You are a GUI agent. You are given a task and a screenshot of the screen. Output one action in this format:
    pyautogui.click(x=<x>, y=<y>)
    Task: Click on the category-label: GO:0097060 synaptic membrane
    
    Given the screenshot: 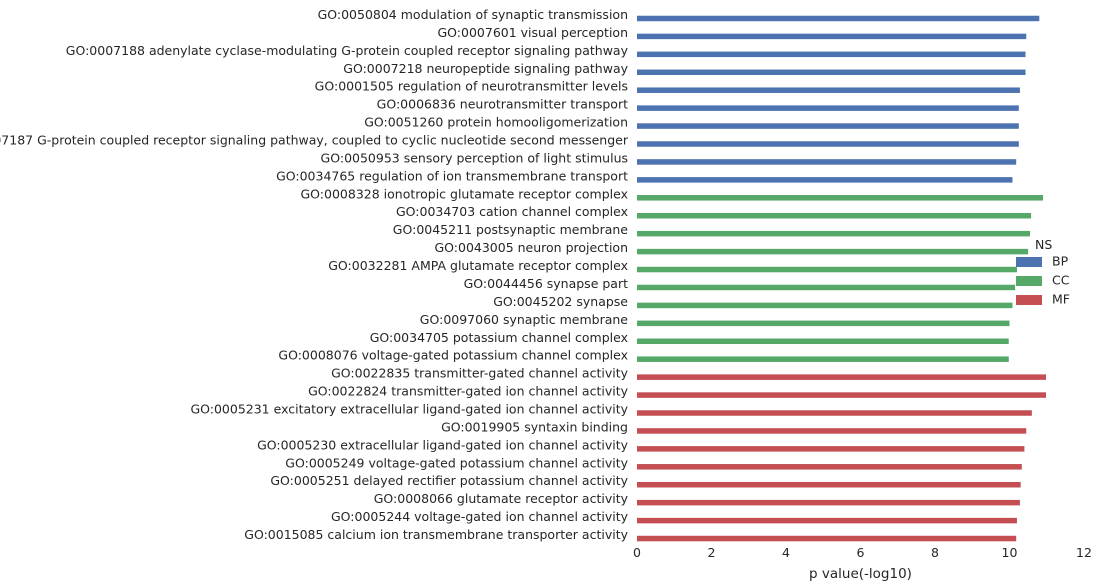 What is the action you would take?
    pyautogui.click(x=524, y=319)
    